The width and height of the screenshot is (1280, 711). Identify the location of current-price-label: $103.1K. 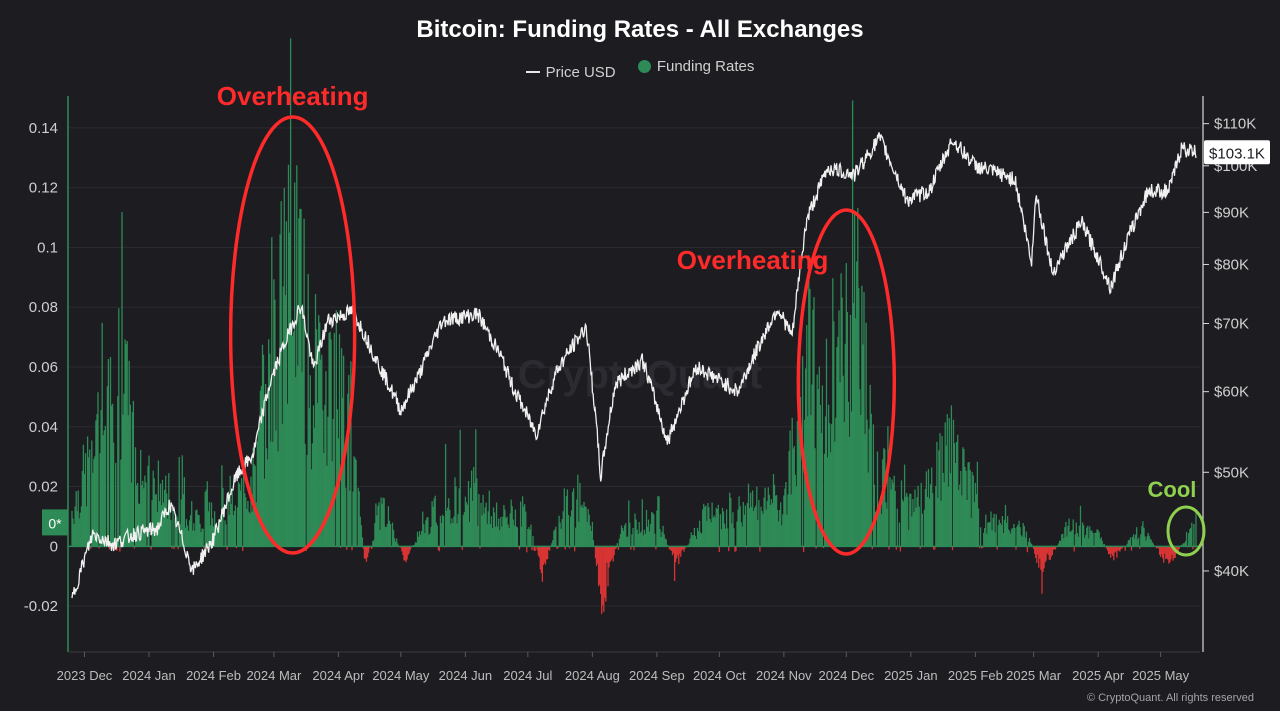
(1237, 153).